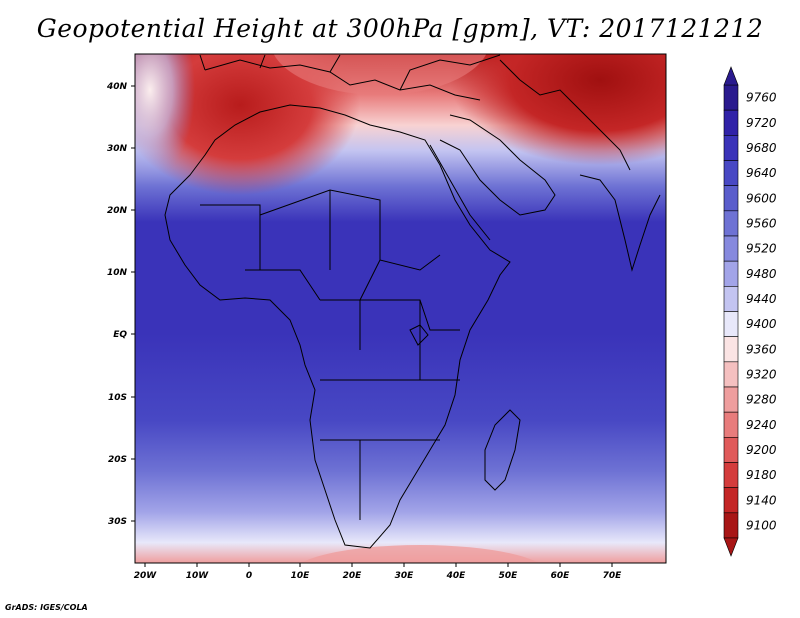 This screenshot has height=618, width=800. What do you see at coordinates (761, 98) in the screenshot?
I see `colorbar-label: 9760` at bounding box center [761, 98].